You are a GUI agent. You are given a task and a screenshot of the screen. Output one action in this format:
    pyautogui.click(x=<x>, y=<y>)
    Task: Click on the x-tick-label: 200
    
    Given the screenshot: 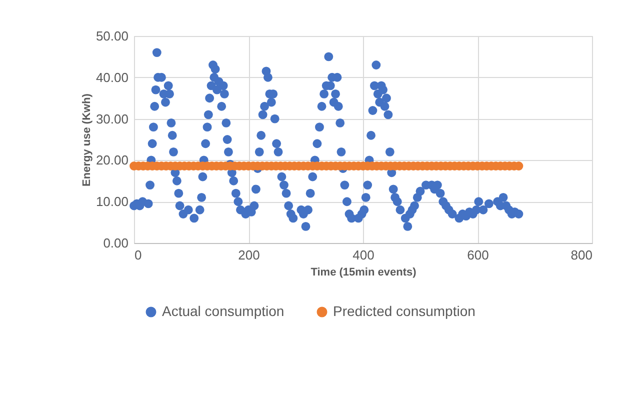 What is the action you would take?
    pyautogui.click(x=249, y=255)
    